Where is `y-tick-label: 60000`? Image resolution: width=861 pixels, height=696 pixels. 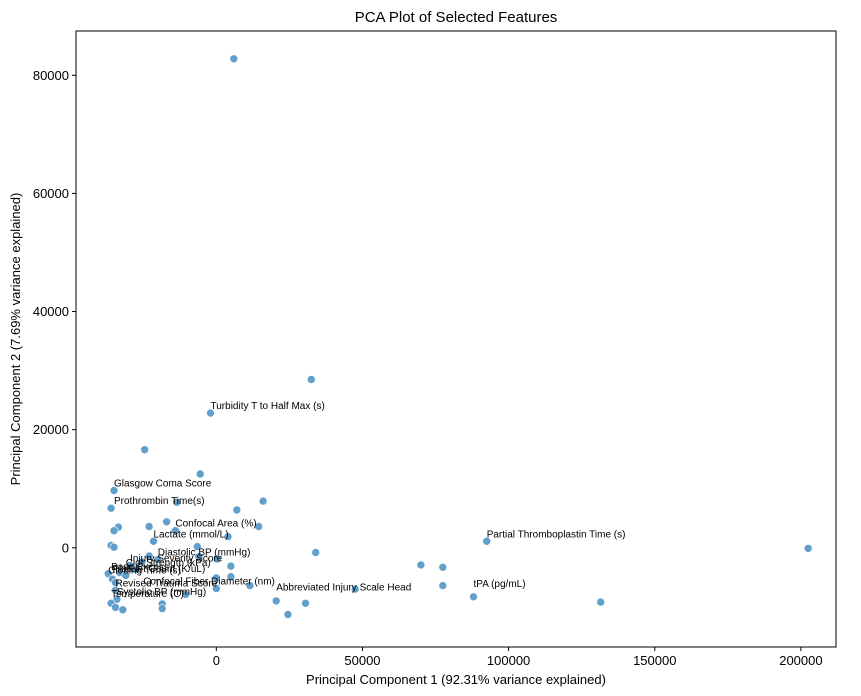 y-tick-label: 60000 is located at coordinates (51, 193).